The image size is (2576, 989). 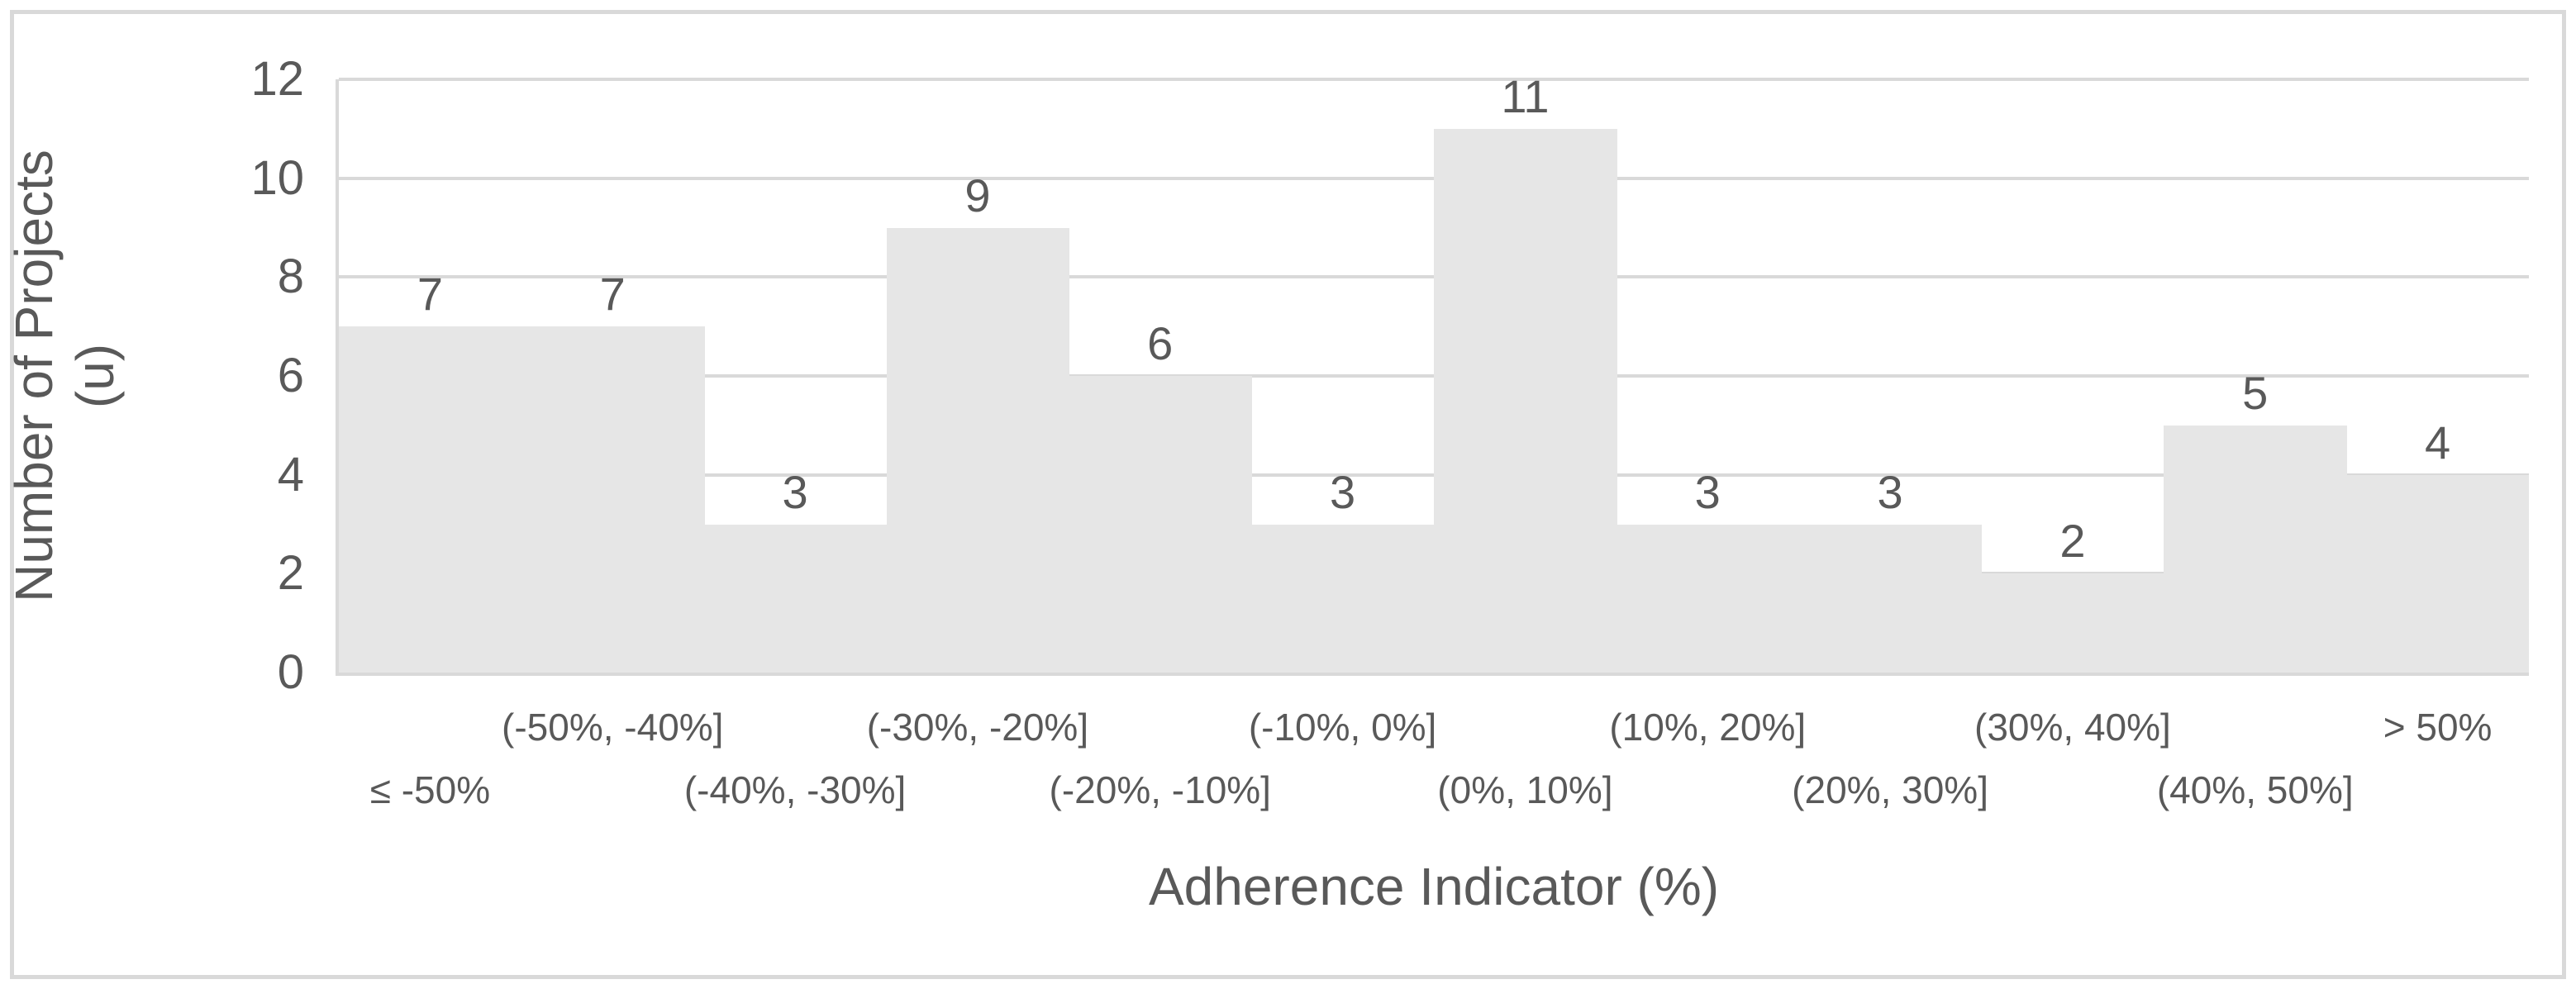 I want to click on x-axis-line, so click(x=1434, y=674).